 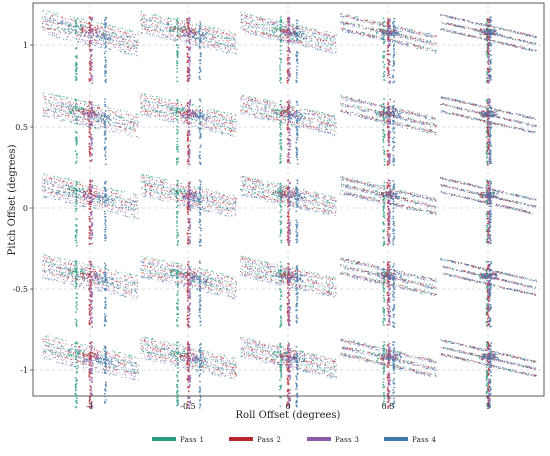 What do you see at coordinates (25, 45) in the screenshot?
I see `y-tick-label: 1` at bounding box center [25, 45].